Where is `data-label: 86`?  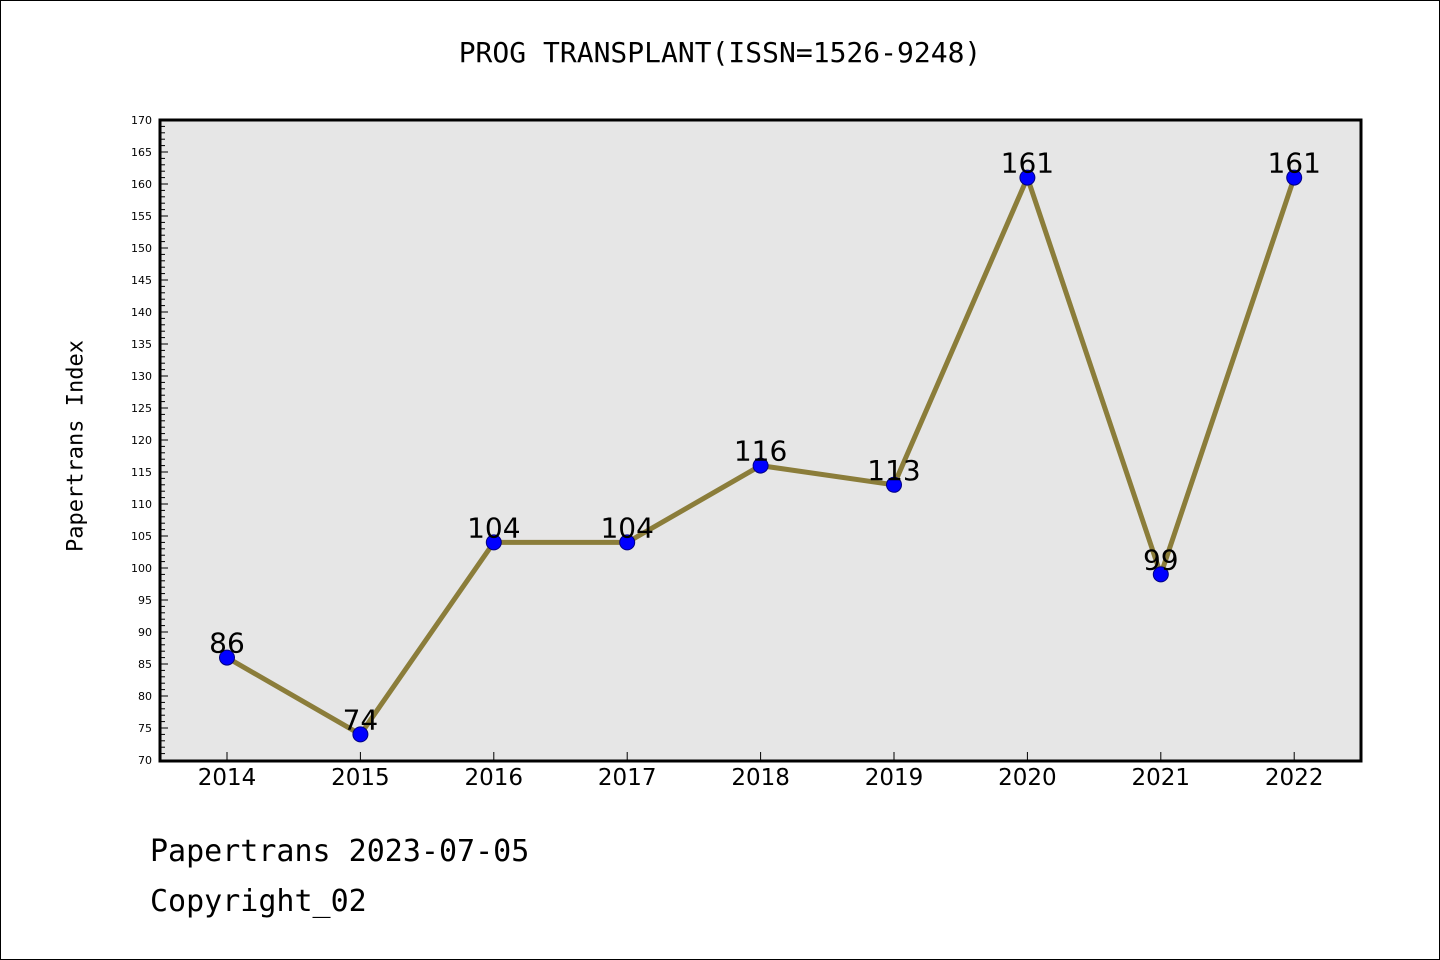
data-label: 86 is located at coordinates (227, 643).